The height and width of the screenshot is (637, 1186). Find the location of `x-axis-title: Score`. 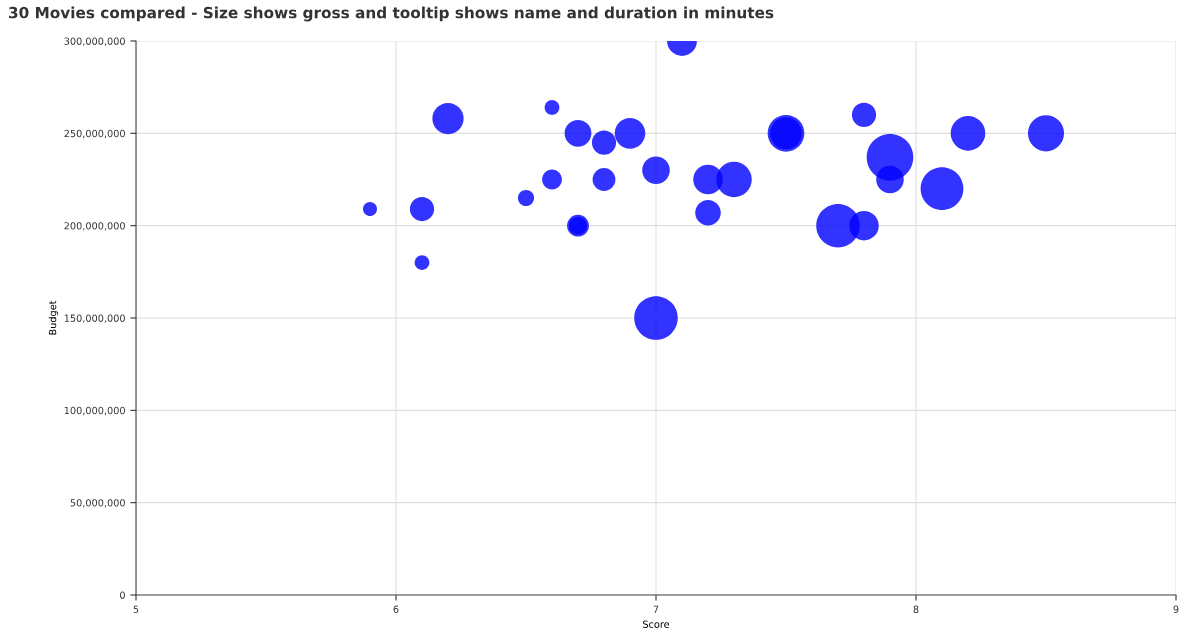

x-axis-title: Score is located at coordinates (656, 624).